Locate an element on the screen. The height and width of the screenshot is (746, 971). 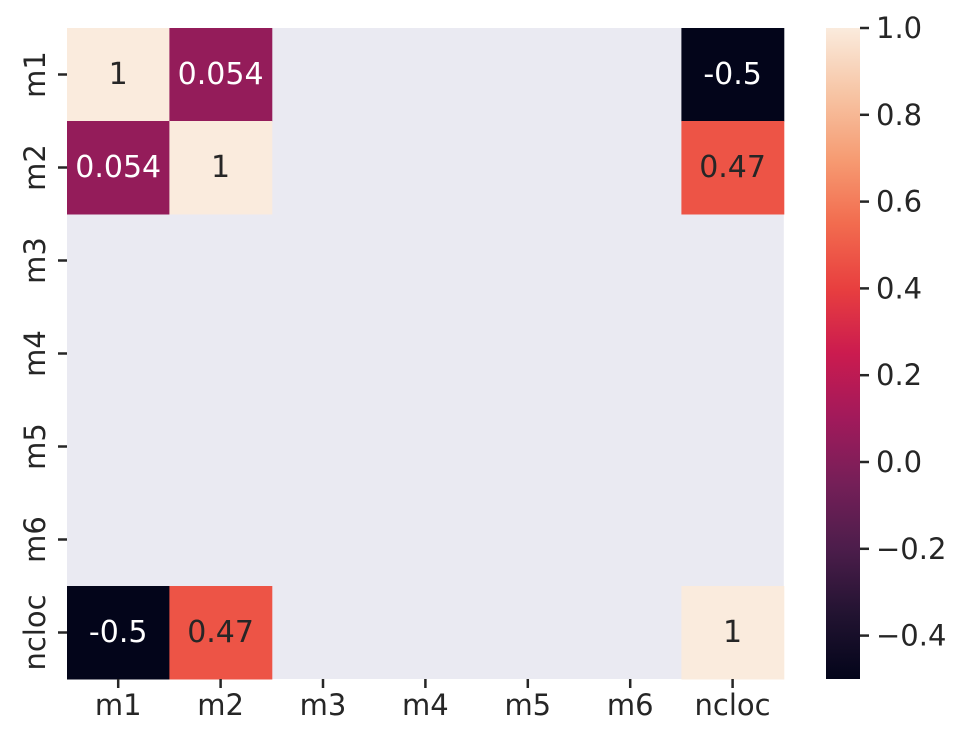
x-tick-label: m5 is located at coordinates (527, 705).